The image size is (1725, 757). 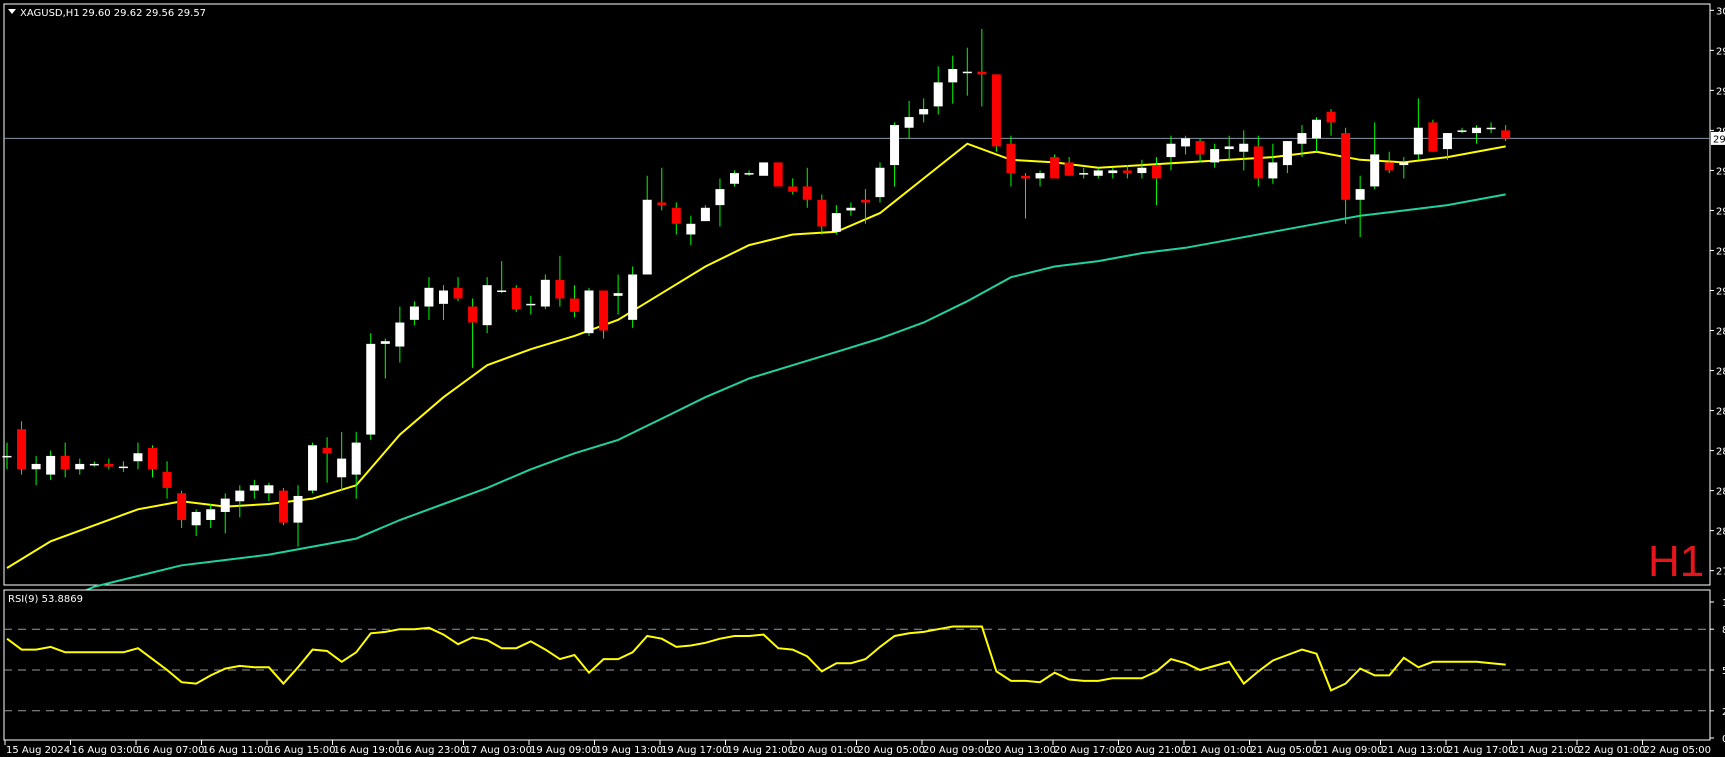 I want to click on rsi-tick-label: 50, so click(x=1723, y=671).